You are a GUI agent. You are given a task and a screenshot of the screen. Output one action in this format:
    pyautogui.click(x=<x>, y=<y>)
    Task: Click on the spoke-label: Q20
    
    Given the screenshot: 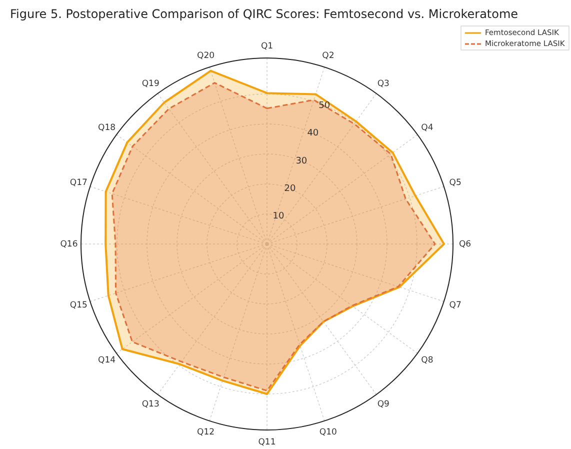 What is the action you would take?
    pyautogui.click(x=206, y=56)
    